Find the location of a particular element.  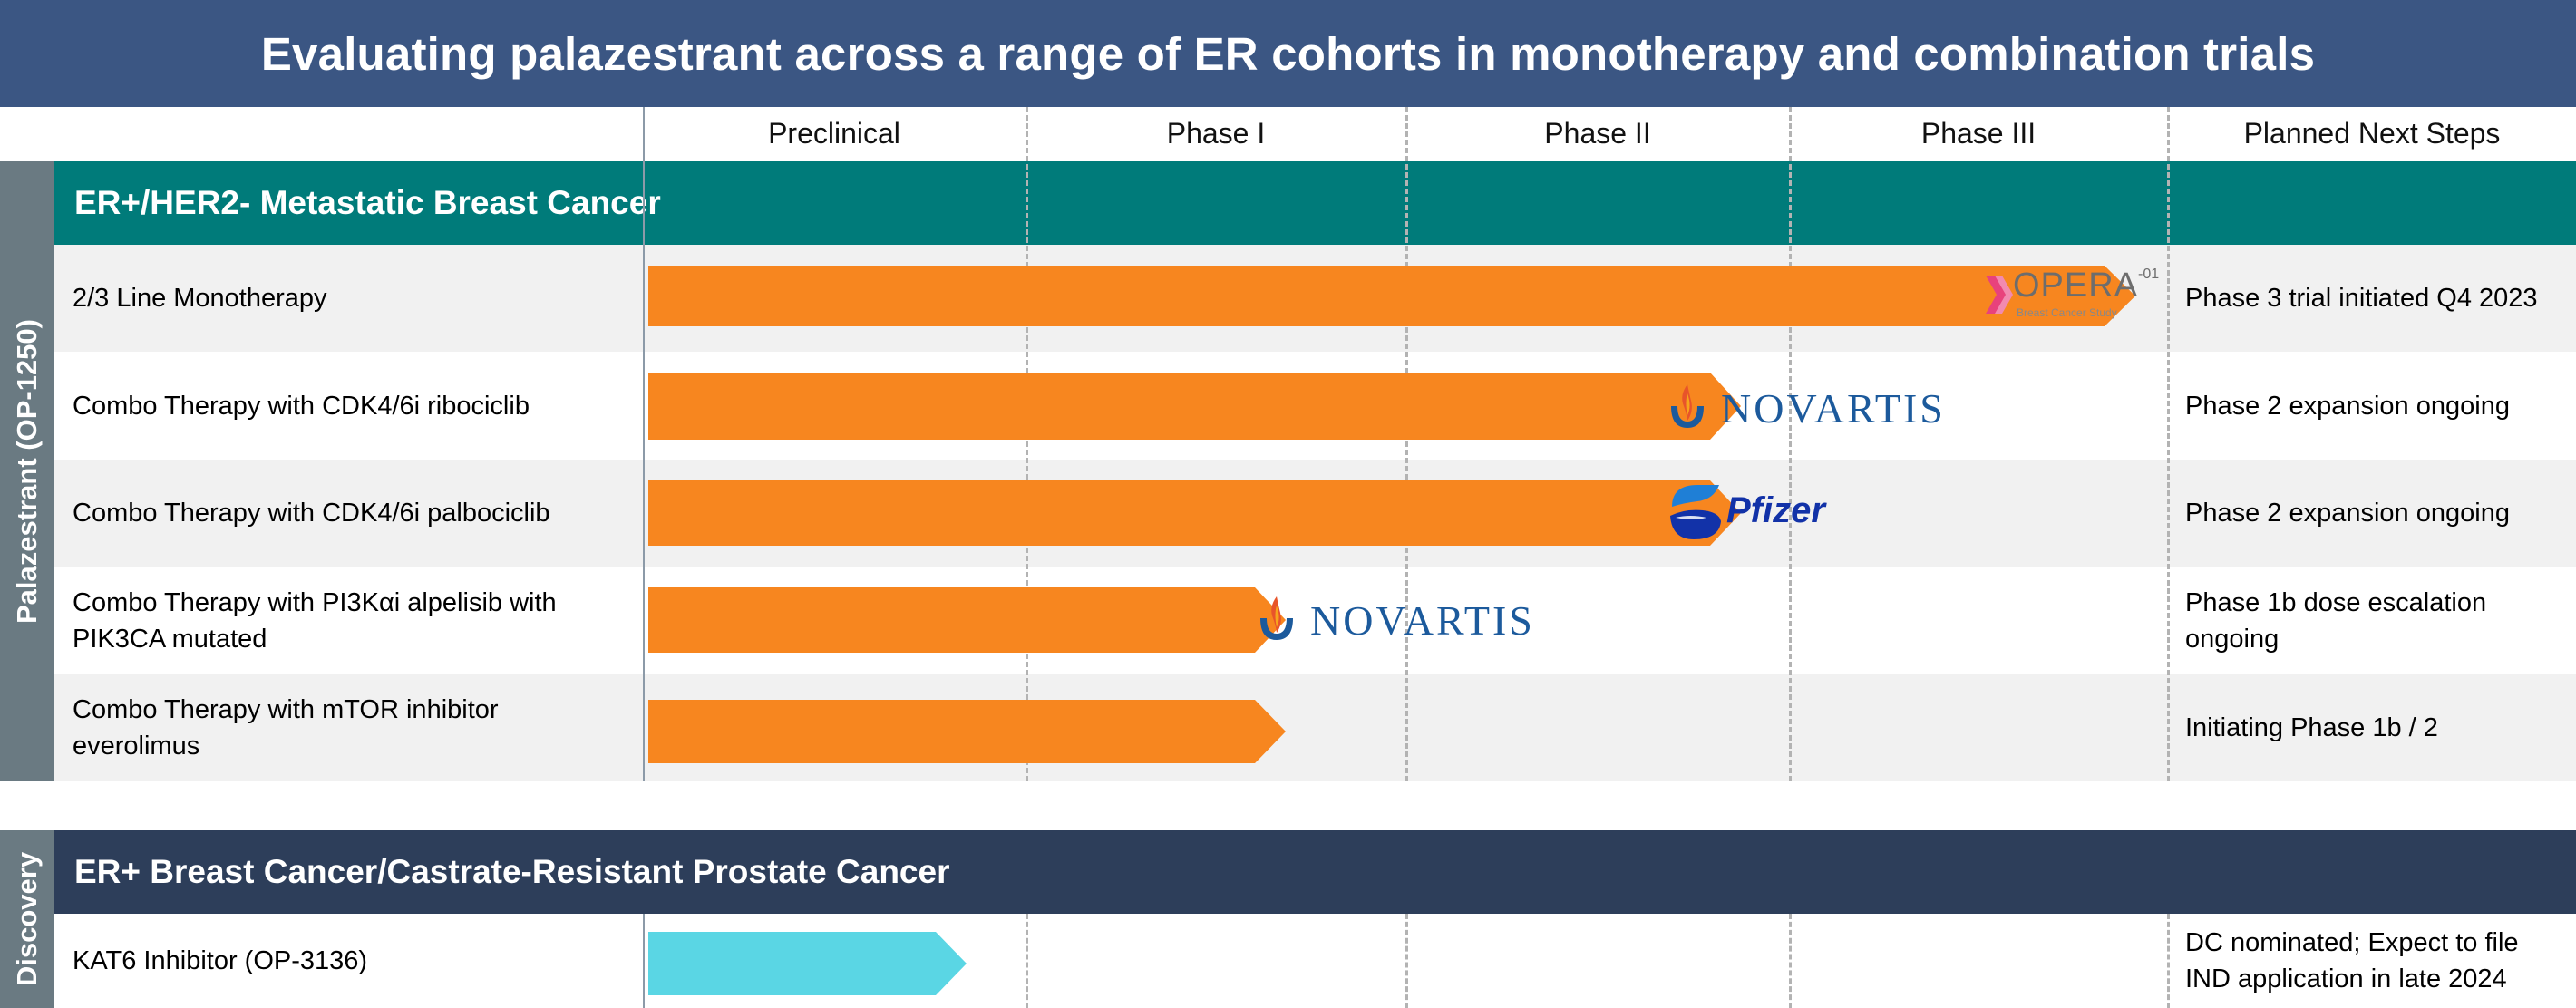

side-label-palazestrant: Palazestrant (OP-1250) is located at coordinates (27, 471).